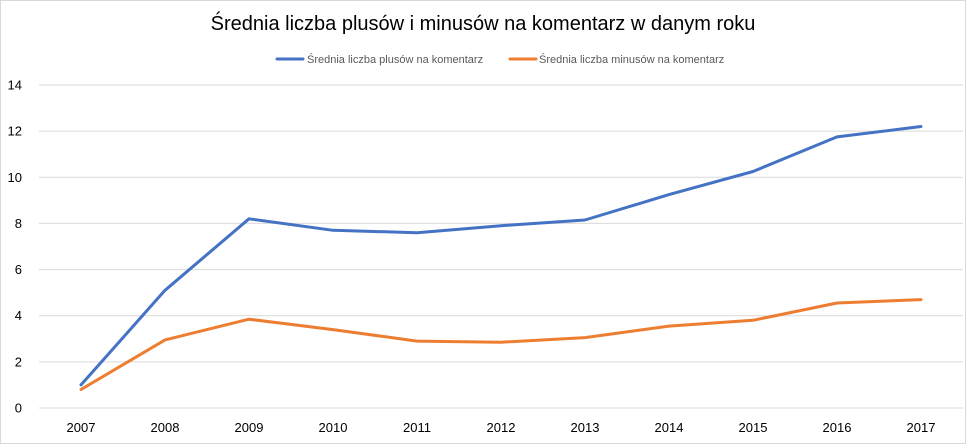 This screenshot has height=444, width=966. I want to click on y-tick-label: 2, so click(18, 361).